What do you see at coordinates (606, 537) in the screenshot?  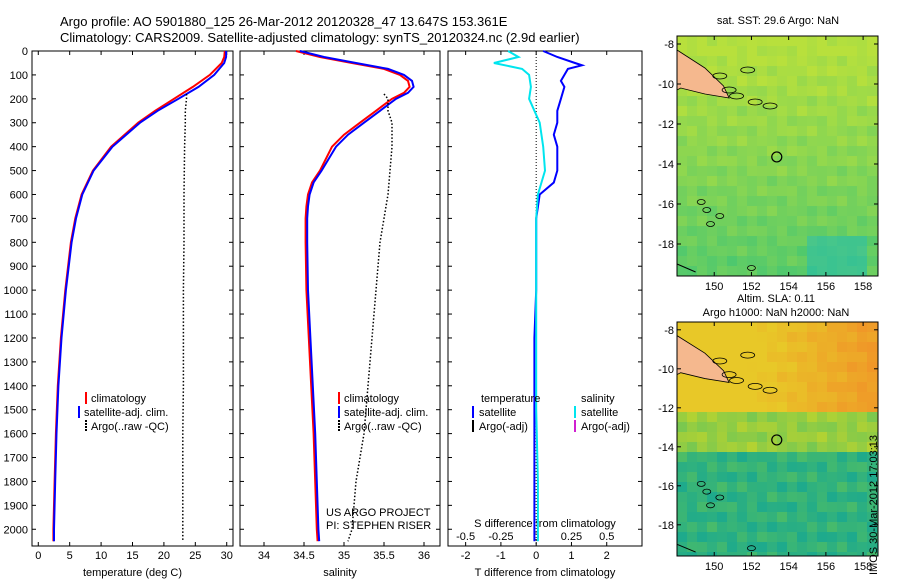 I see `top-tick-label: 0.5` at bounding box center [606, 537].